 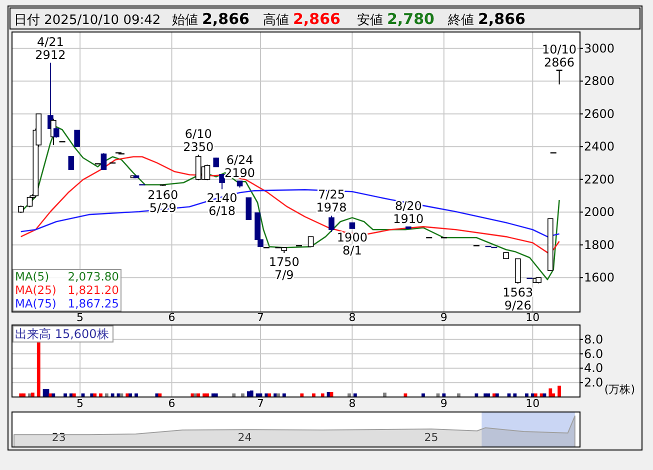 I want to click on annotation: 7/25 1978, so click(x=331, y=201).